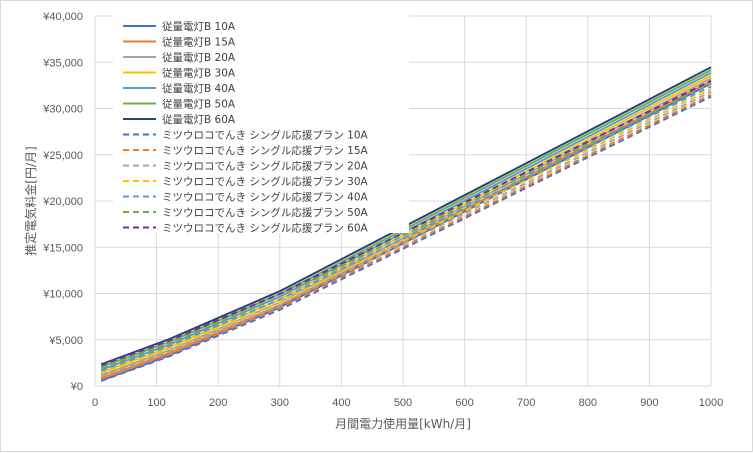 This screenshot has height=453, width=753. I want to click on y-tick-label: ¥15,000, so click(62, 248).